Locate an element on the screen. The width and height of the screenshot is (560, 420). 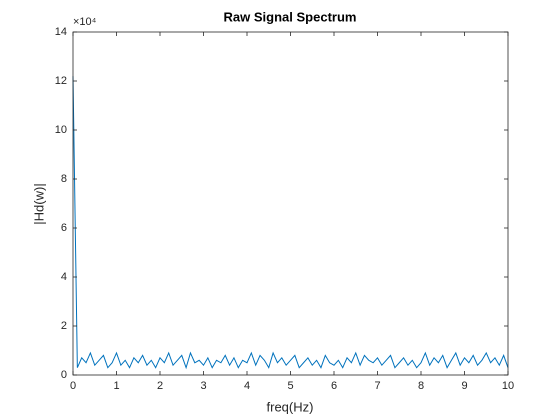
x-tick-label: 7 is located at coordinates (377, 386).